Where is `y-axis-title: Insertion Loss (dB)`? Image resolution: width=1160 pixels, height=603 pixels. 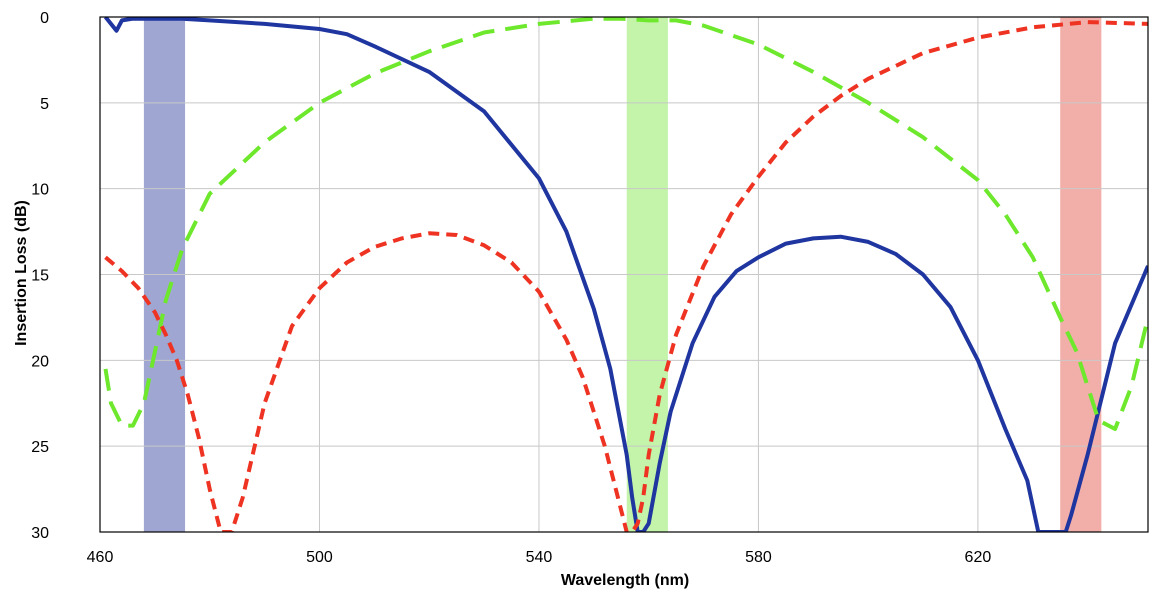
y-axis-title: Insertion Loss (dB) is located at coordinates (21, 273).